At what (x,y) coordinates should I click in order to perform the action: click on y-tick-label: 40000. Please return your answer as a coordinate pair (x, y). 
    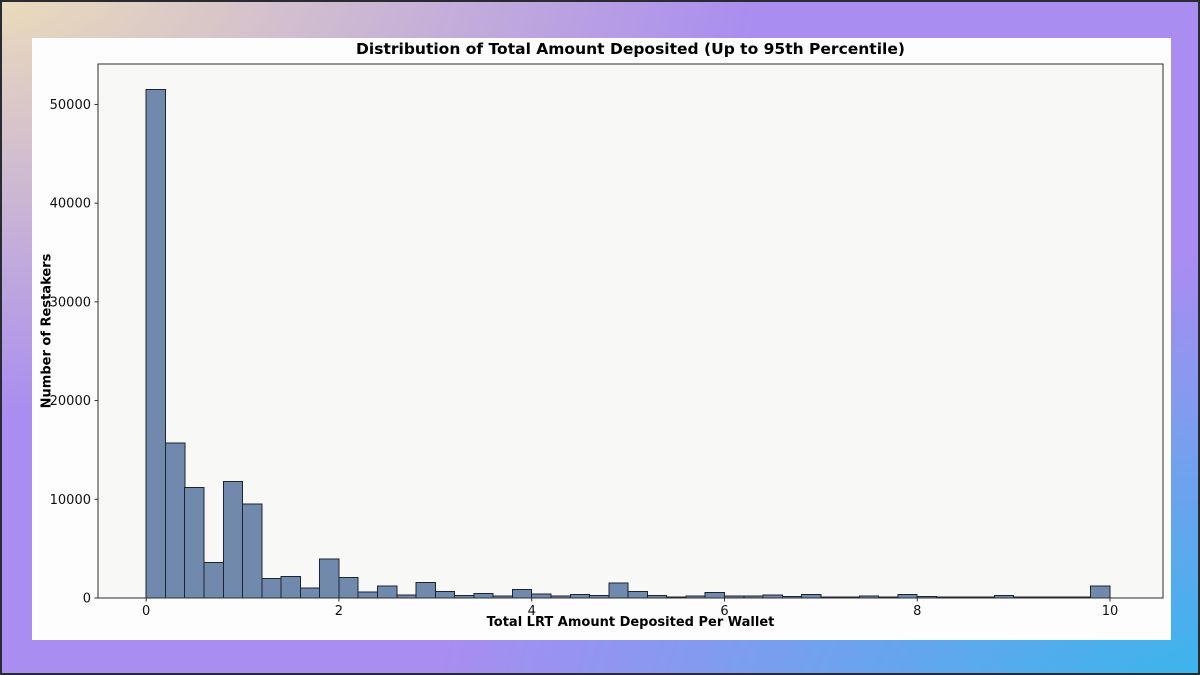
    Looking at the image, I should click on (70, 204).